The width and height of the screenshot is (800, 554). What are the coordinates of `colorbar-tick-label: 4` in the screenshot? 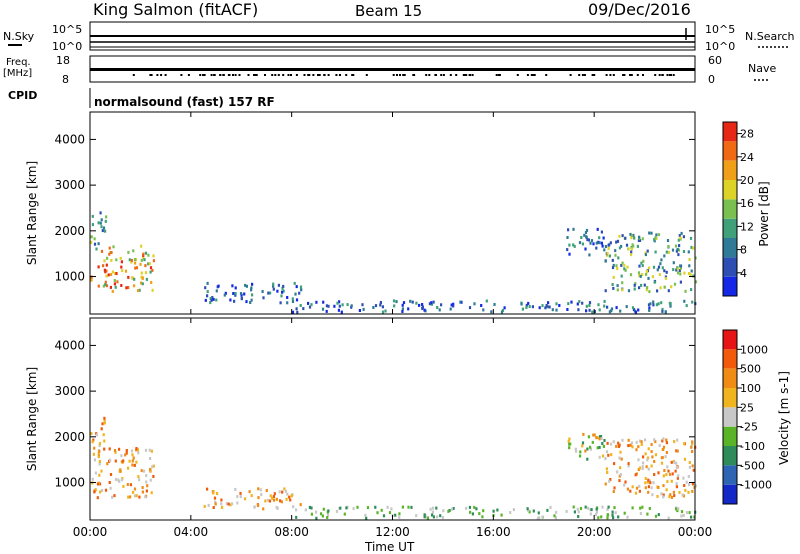 It's located at (743, 273).